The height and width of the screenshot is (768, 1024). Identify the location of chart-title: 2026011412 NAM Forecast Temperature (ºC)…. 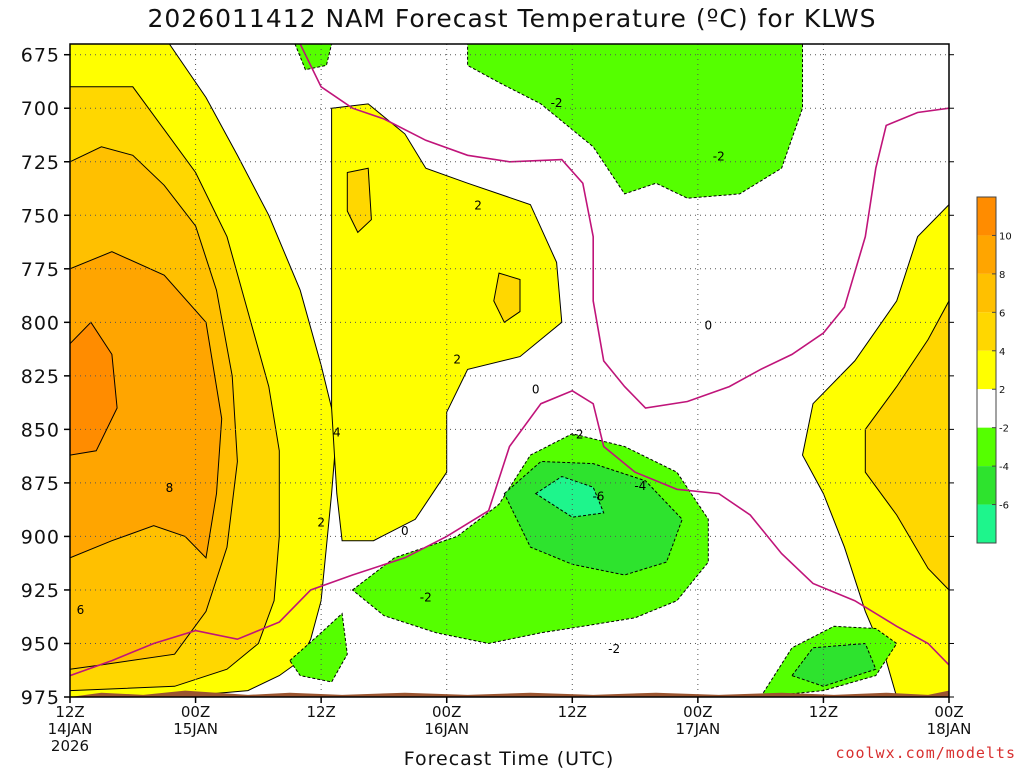
(512, 18).